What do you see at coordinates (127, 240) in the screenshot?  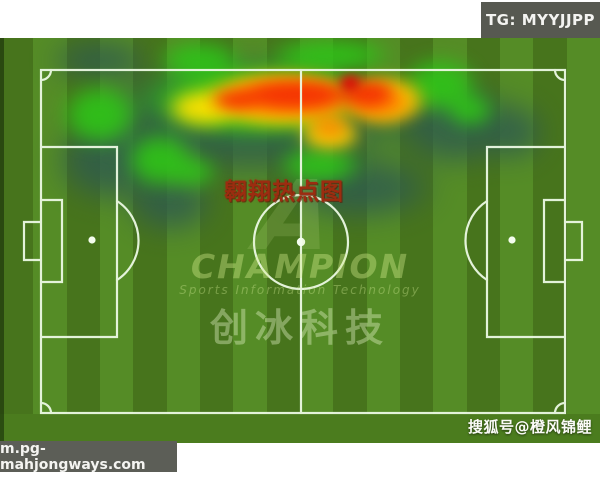 I see `left-penalty-arc` at bounding box center [127, 240].